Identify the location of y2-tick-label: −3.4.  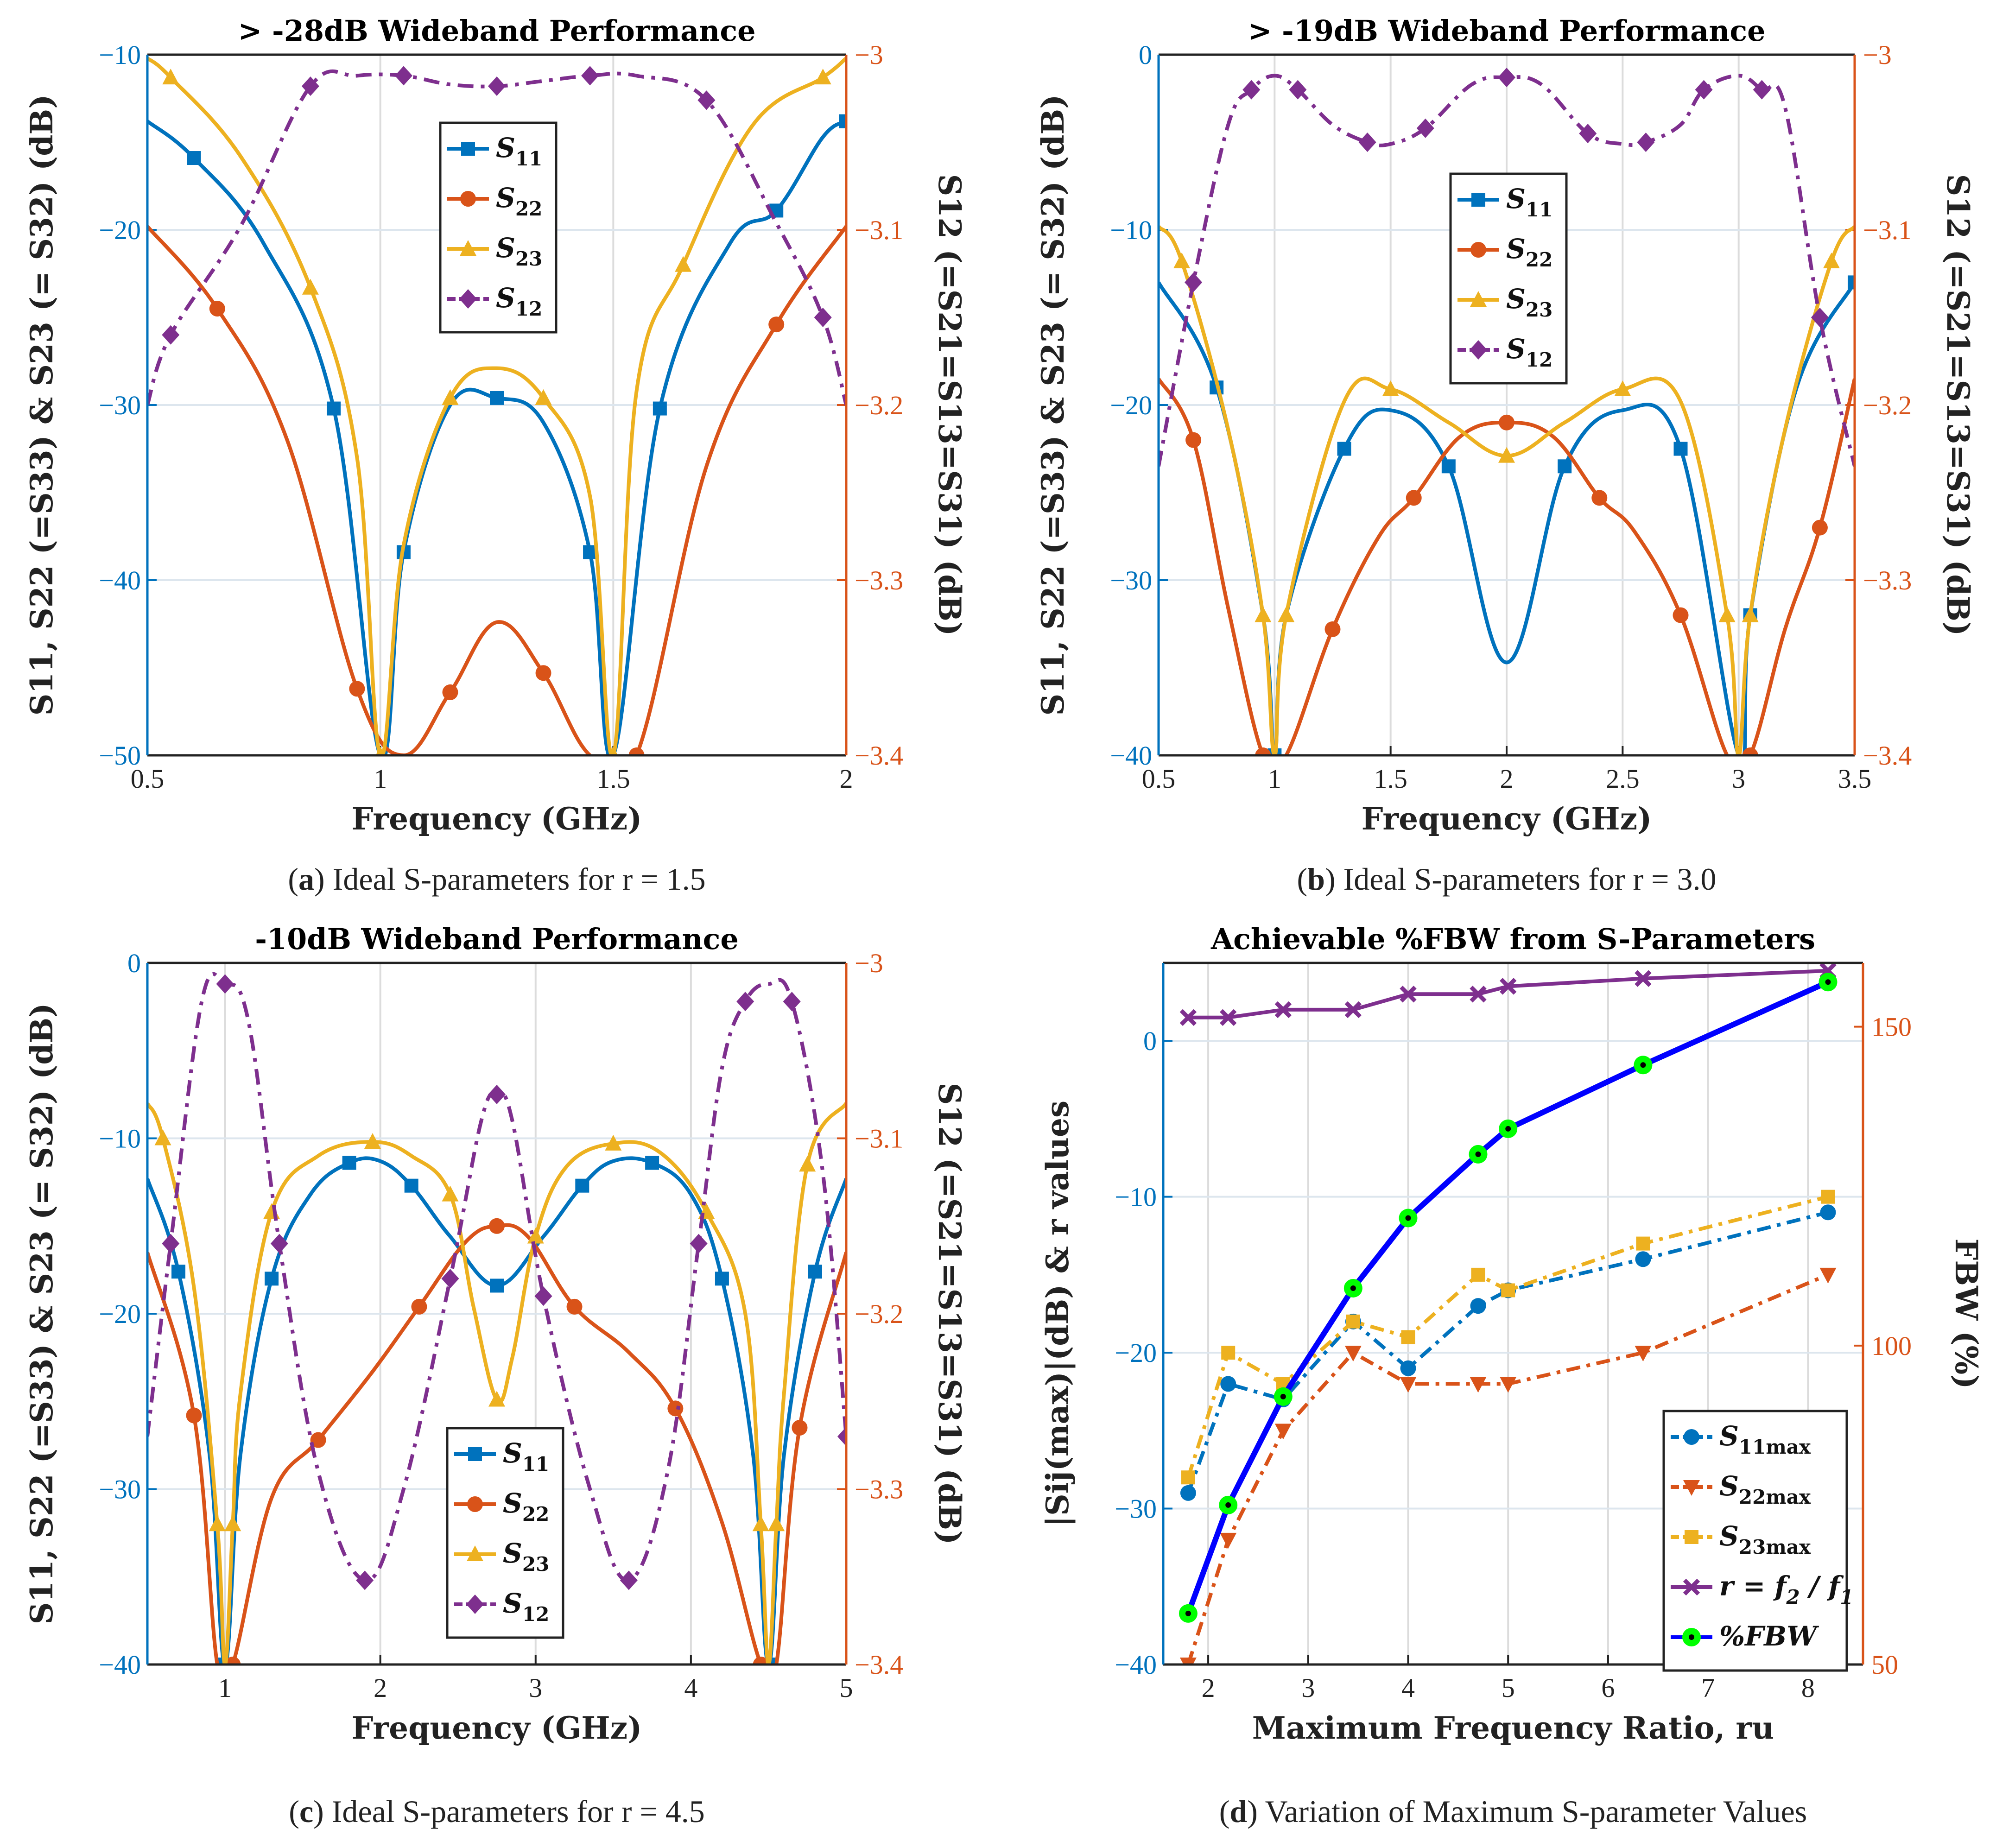
(879, 1665).